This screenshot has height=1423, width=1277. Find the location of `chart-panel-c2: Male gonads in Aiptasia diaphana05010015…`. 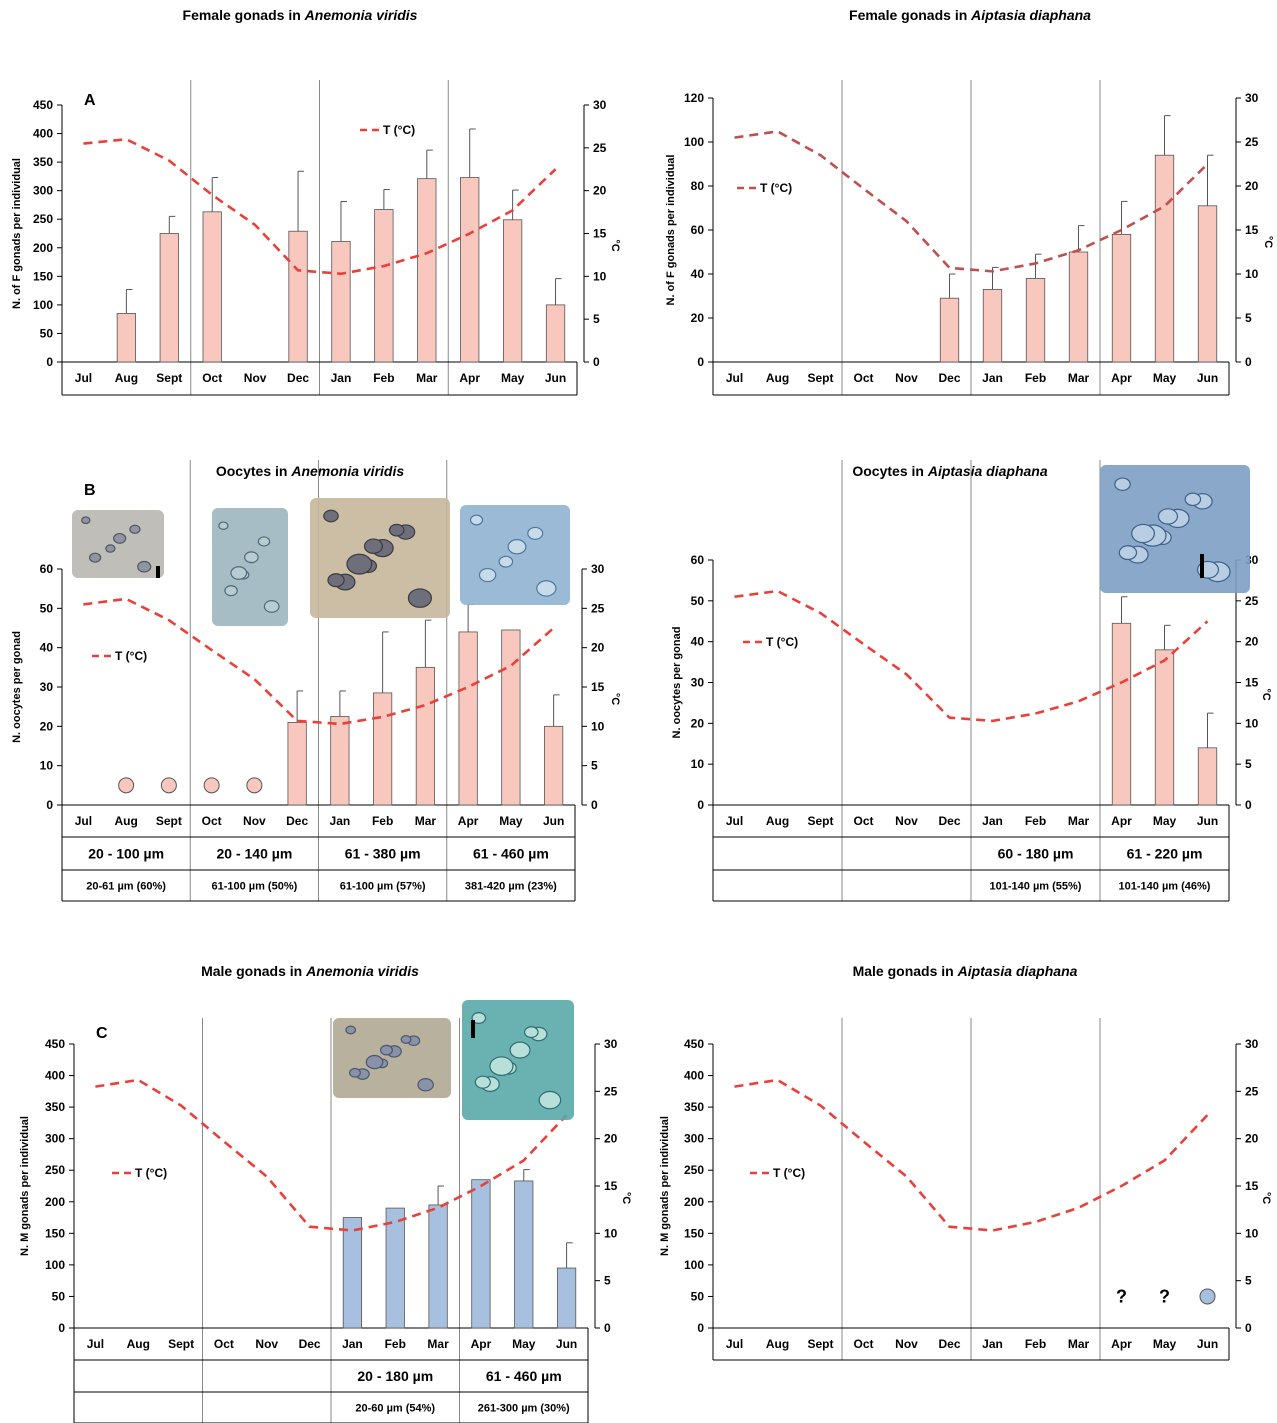

chart-panel-c2: Male gonads in Aiptasia diaphana05010015… is located at coordinates (965, 1162).